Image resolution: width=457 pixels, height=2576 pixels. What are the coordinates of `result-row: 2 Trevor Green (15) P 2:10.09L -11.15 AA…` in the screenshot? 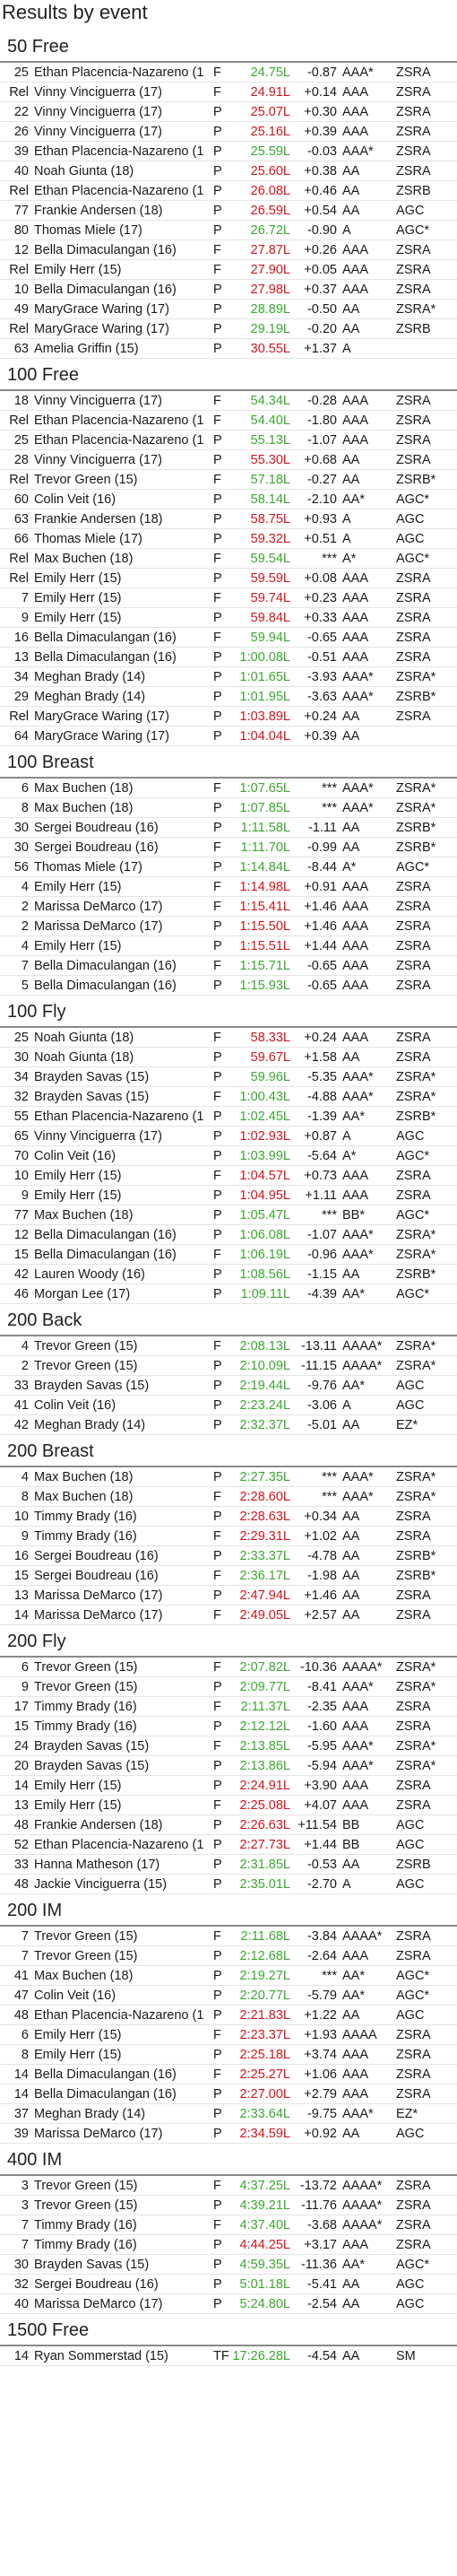 It's located at (228, 1366).